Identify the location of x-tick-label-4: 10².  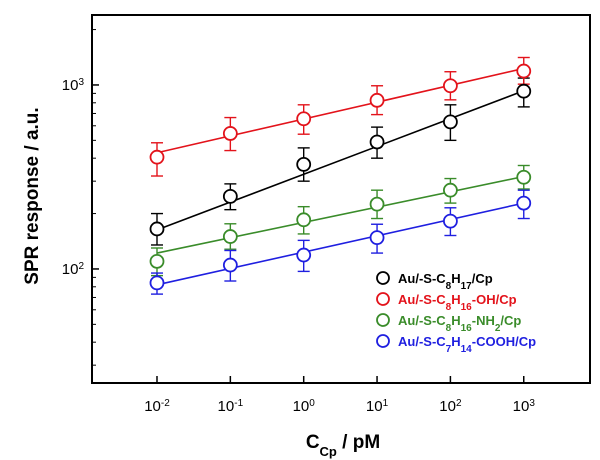
(450, 407).